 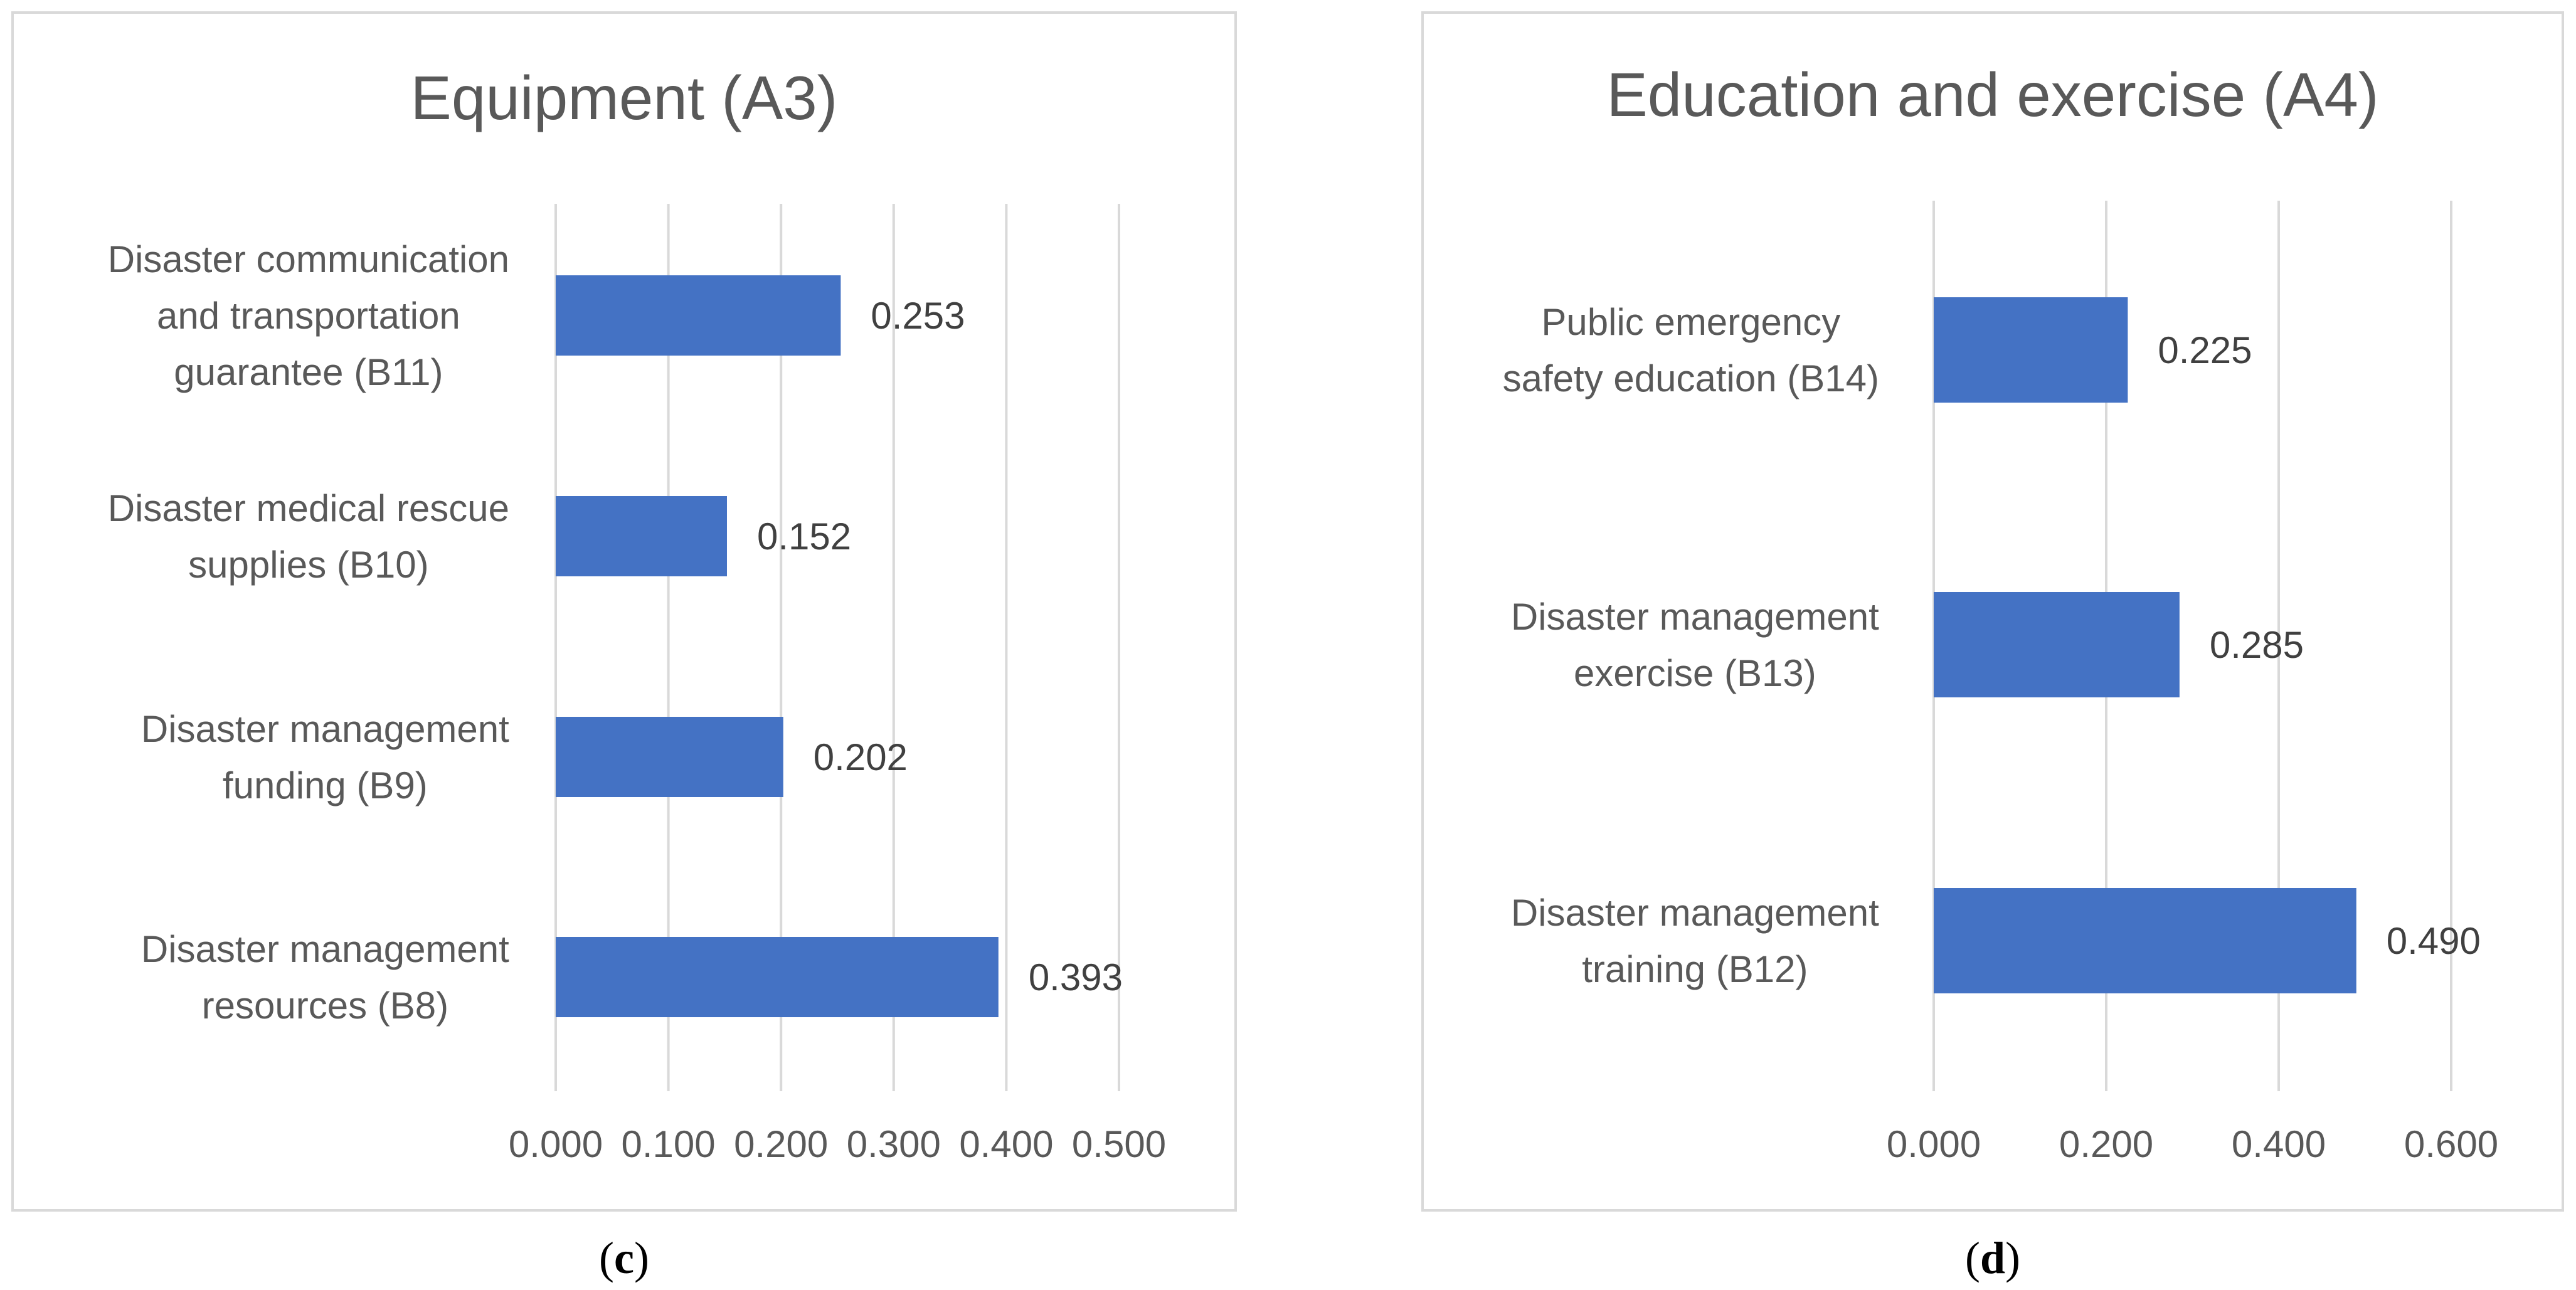 I want to click on panel-c-value-label: 0.253, so click(x=918, y=316).